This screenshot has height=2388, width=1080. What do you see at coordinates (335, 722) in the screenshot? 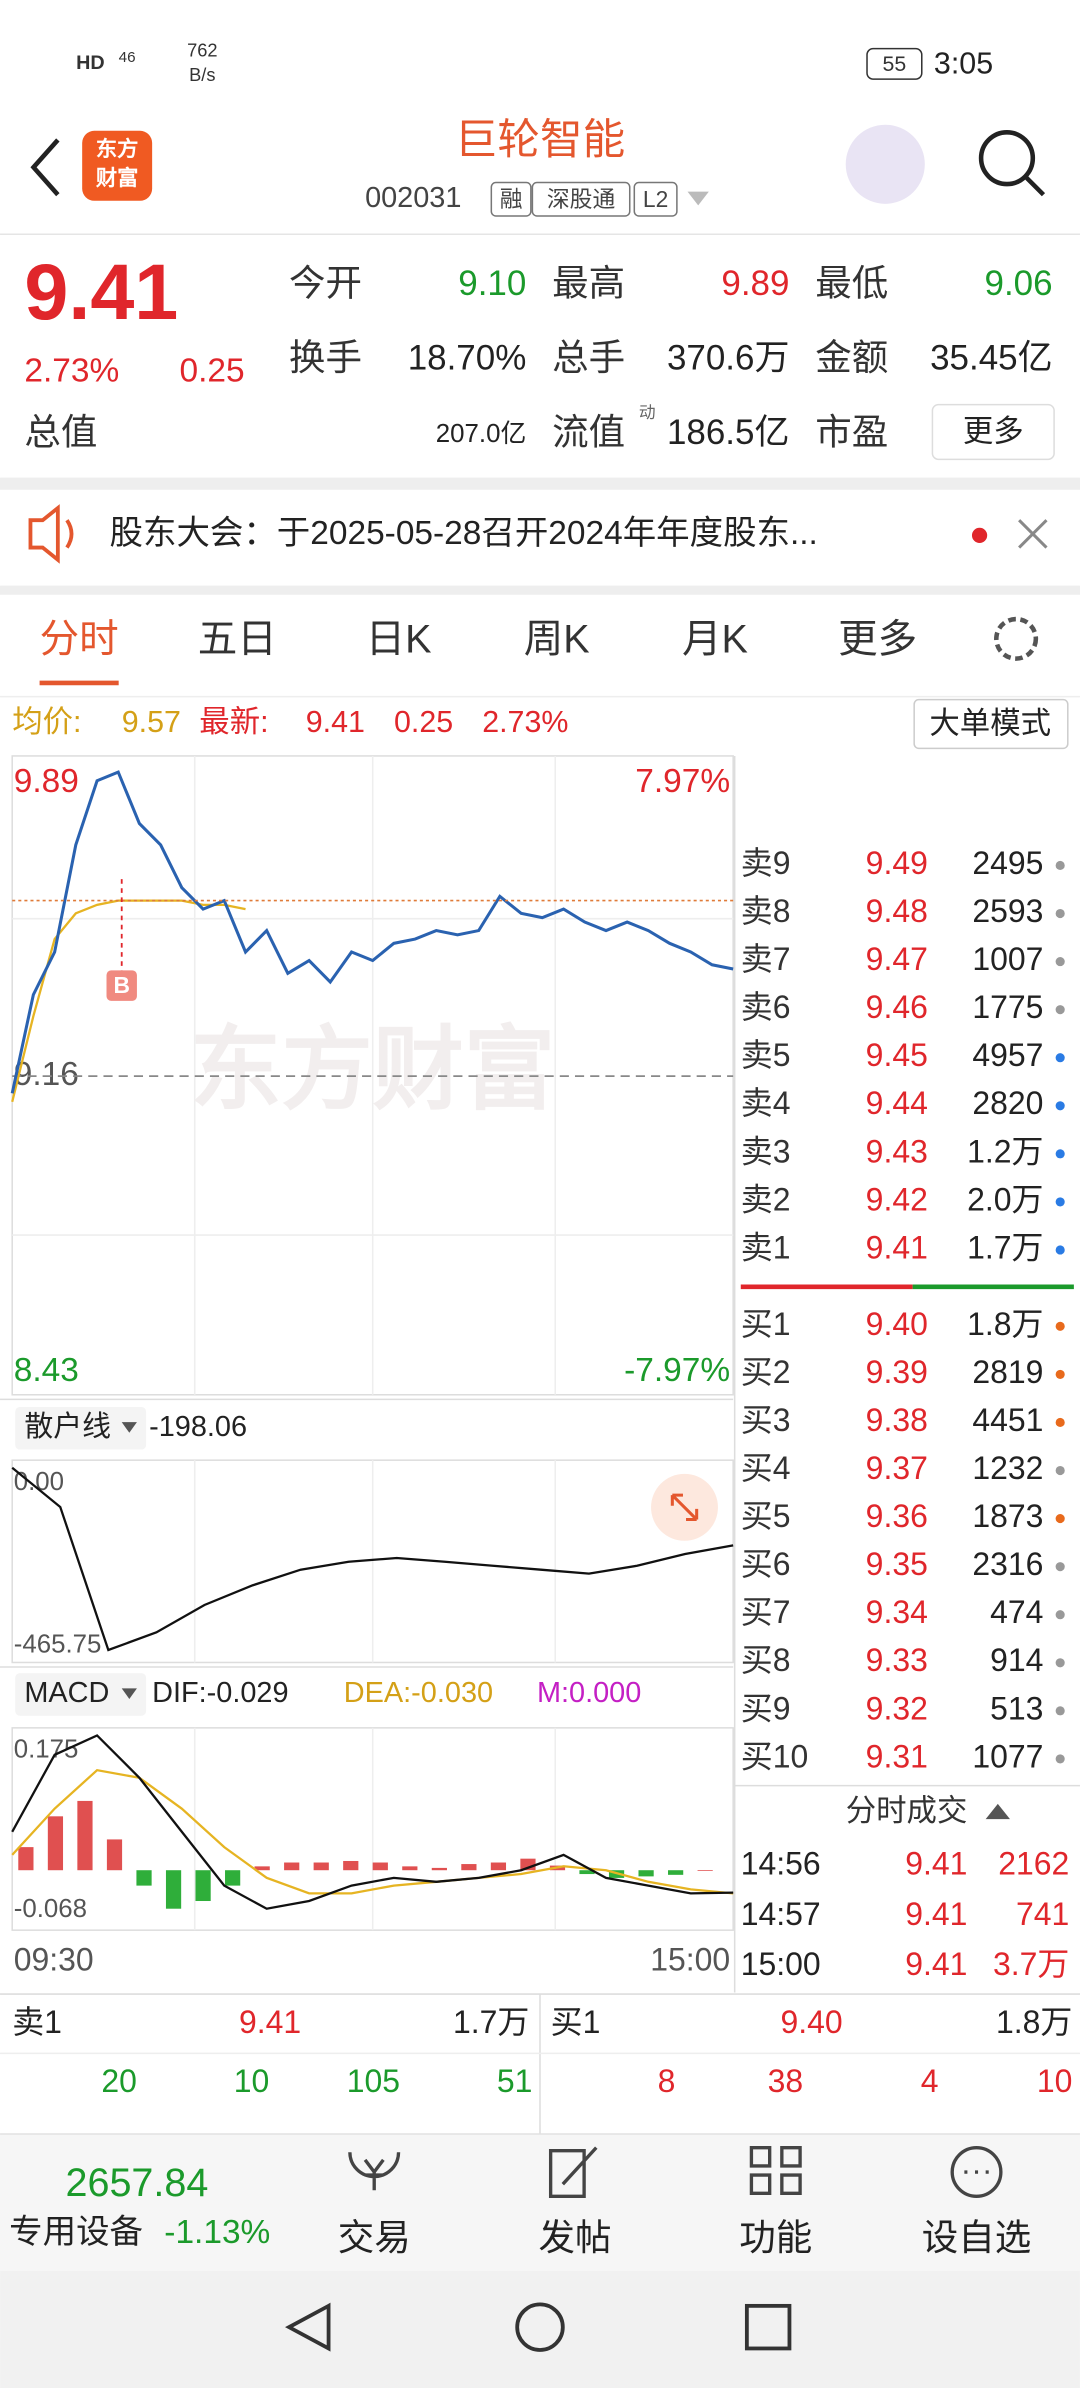
I see `latest-value: 9.41` at bounding box center [335, 722].